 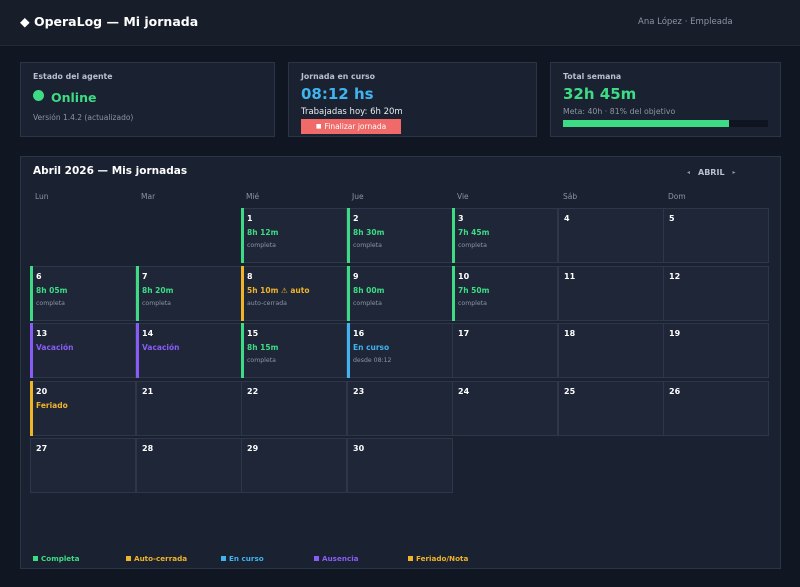 I want to click on day-number: 19, so click(x=675, y=333).